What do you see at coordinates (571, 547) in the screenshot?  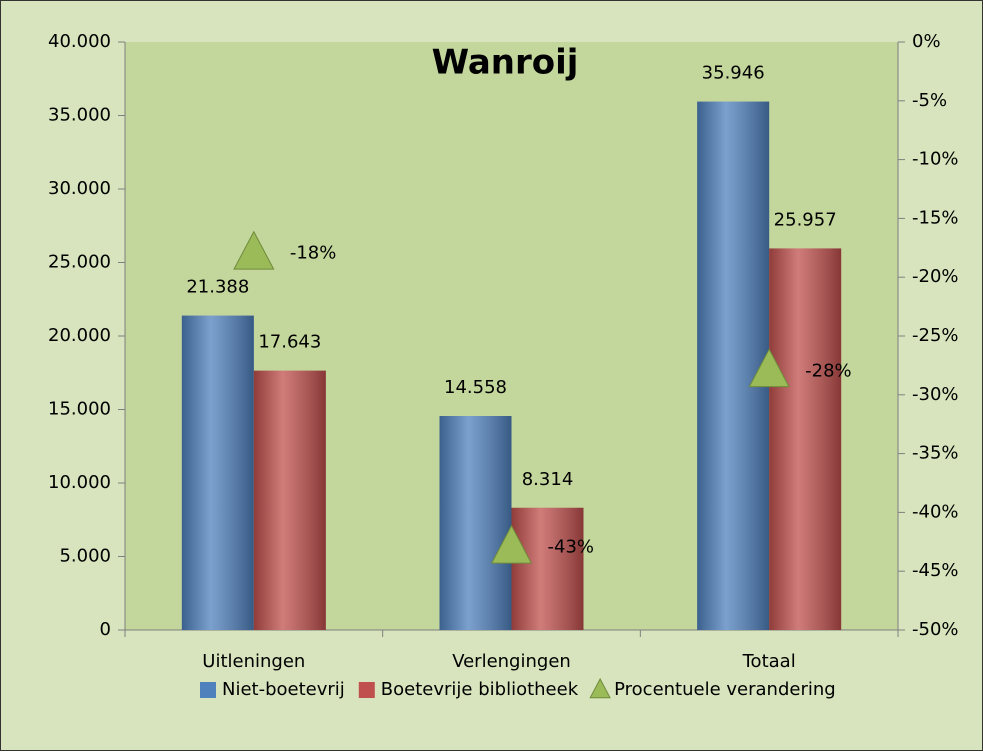 I see `data-label: -43%` at bounding box center [571, 547].